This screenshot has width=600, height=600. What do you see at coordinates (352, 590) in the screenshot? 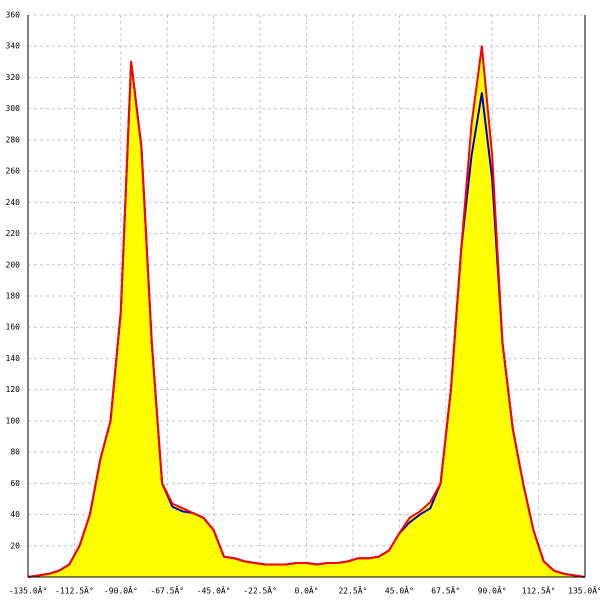
I see `x-tick-label: 22.5Â°` at bounding box center [352, 590].